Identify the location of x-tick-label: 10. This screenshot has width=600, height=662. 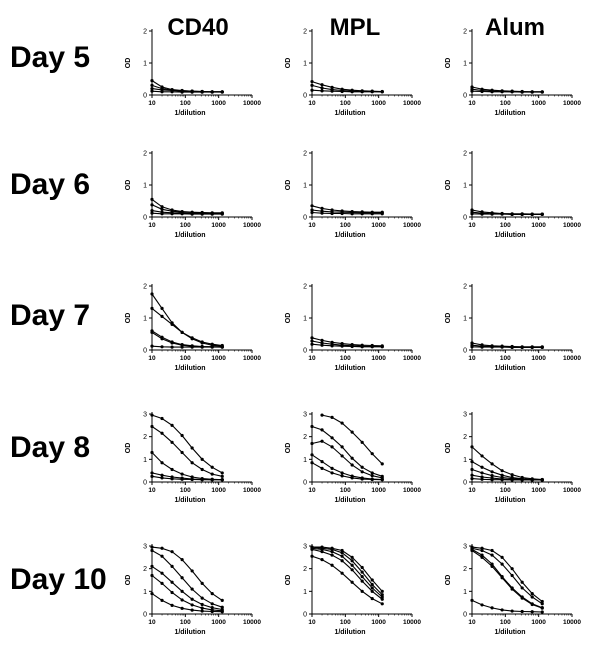
(472, 490).